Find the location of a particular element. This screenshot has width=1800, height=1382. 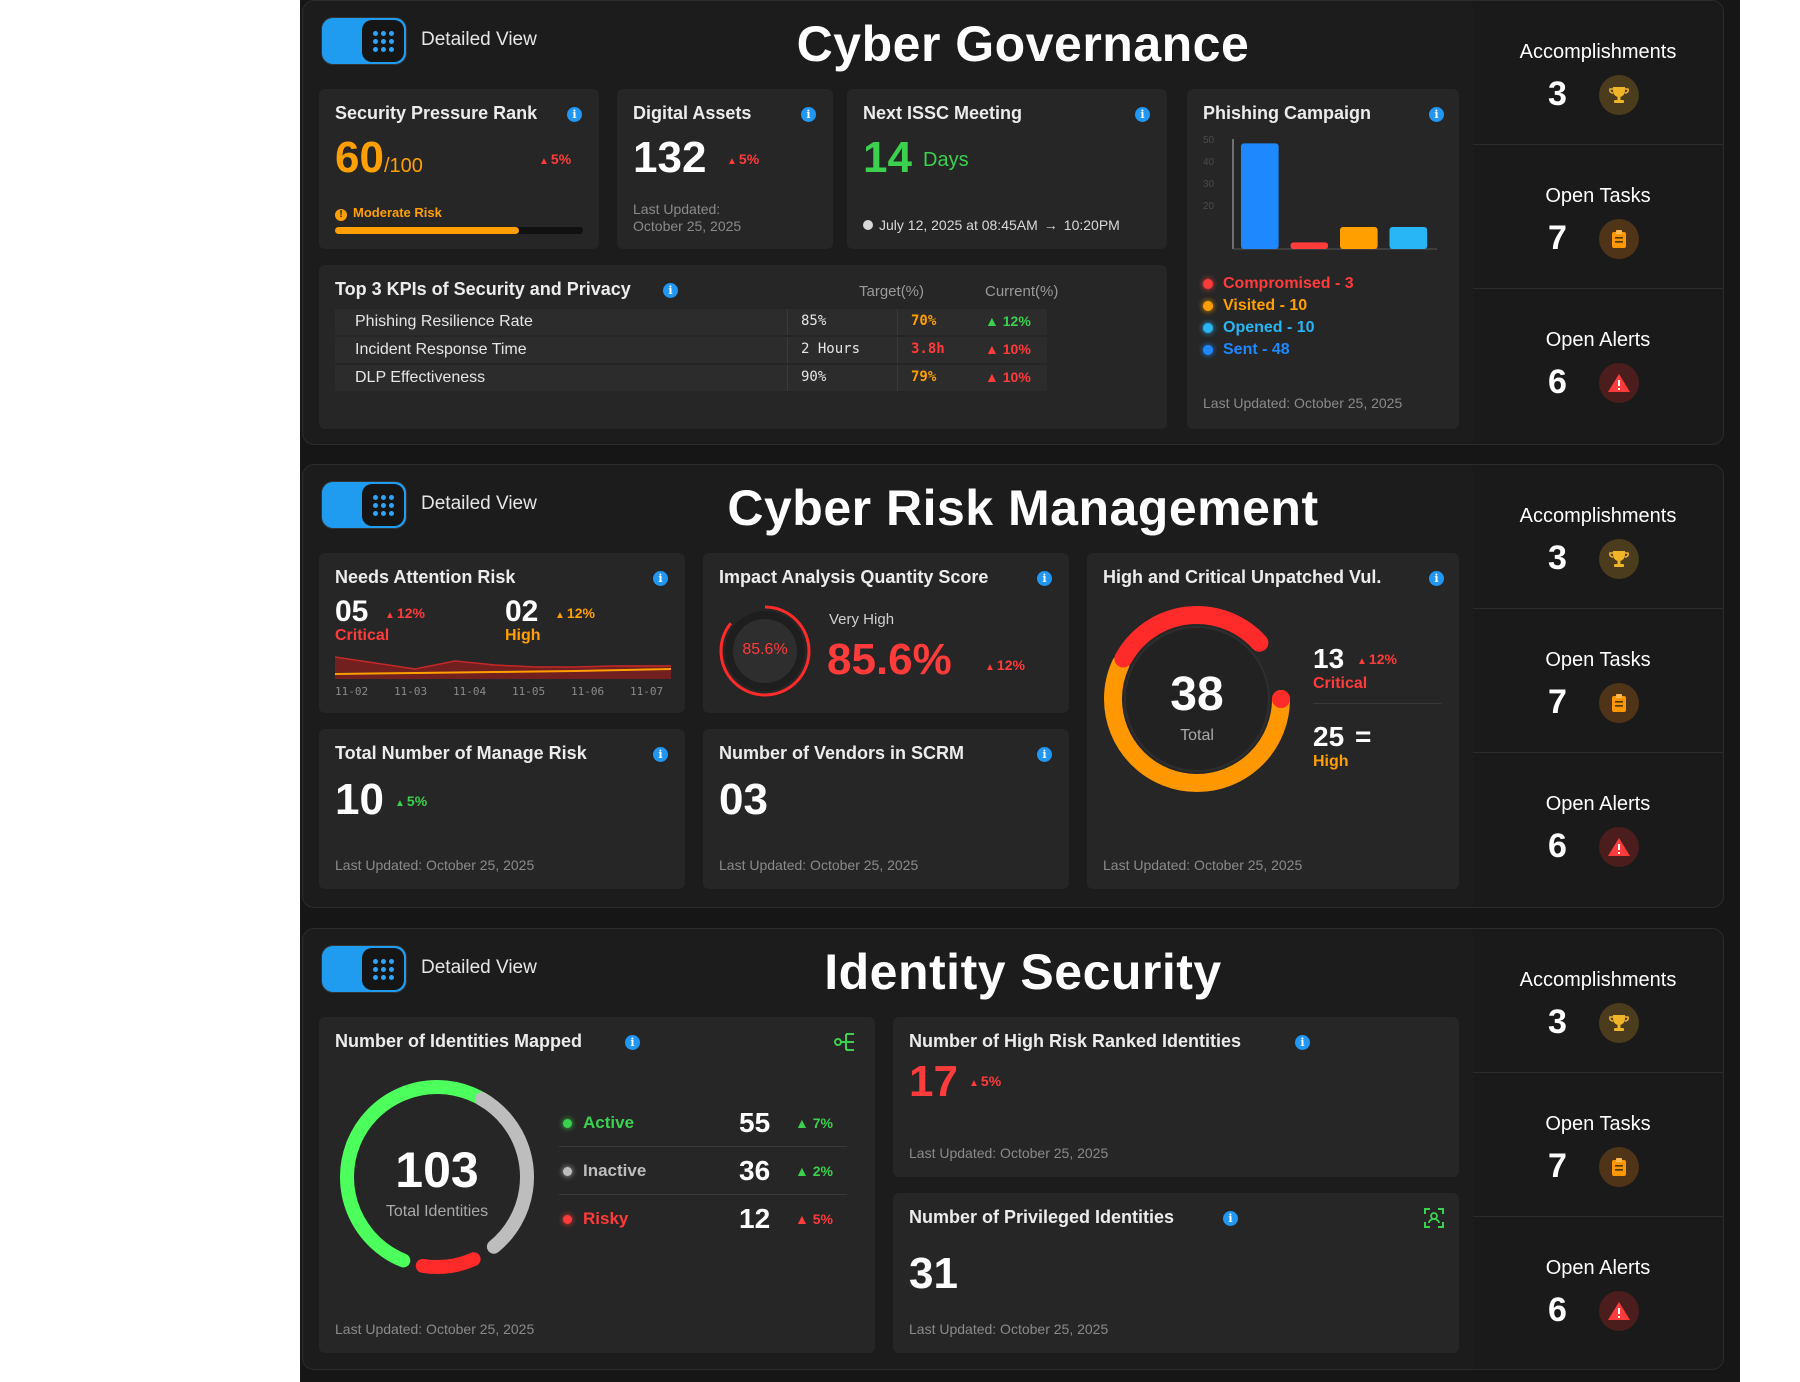

kpi-change: ▲ 10% is located at coordinates (1008, 349).